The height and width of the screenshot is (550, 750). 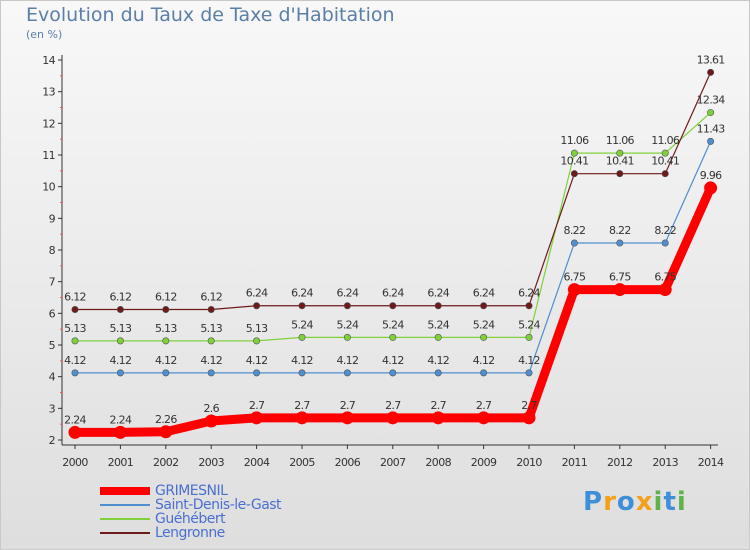 What do you see at coordinates (711, 59) in the screenshot?
I see `data-label-lengronne: 13.61` at bounding box center [711, 59].